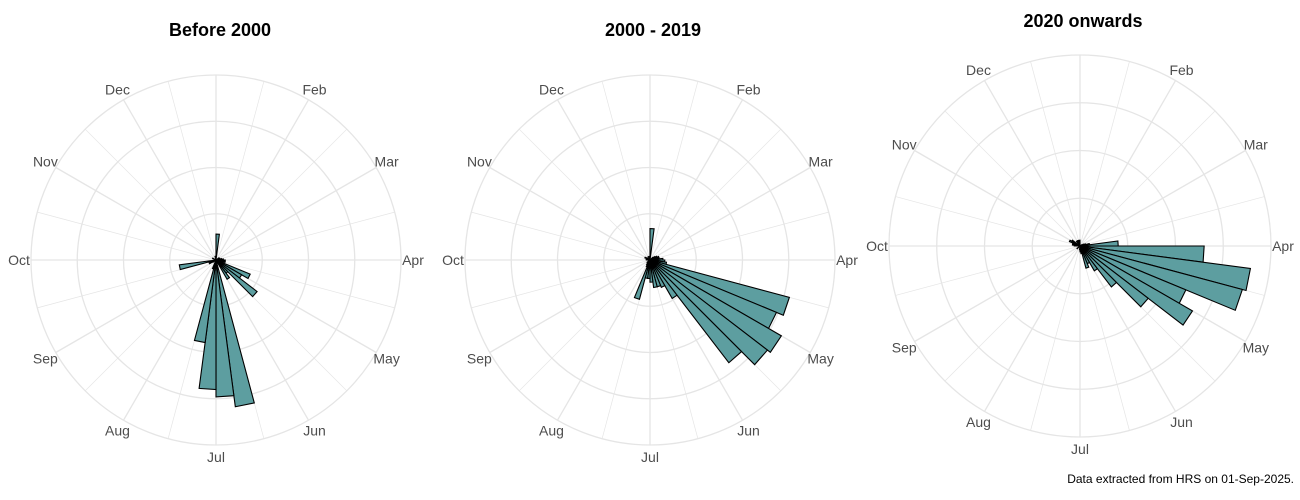  I want to click on chart-title: 2020 onwards, so click(1083, 21).